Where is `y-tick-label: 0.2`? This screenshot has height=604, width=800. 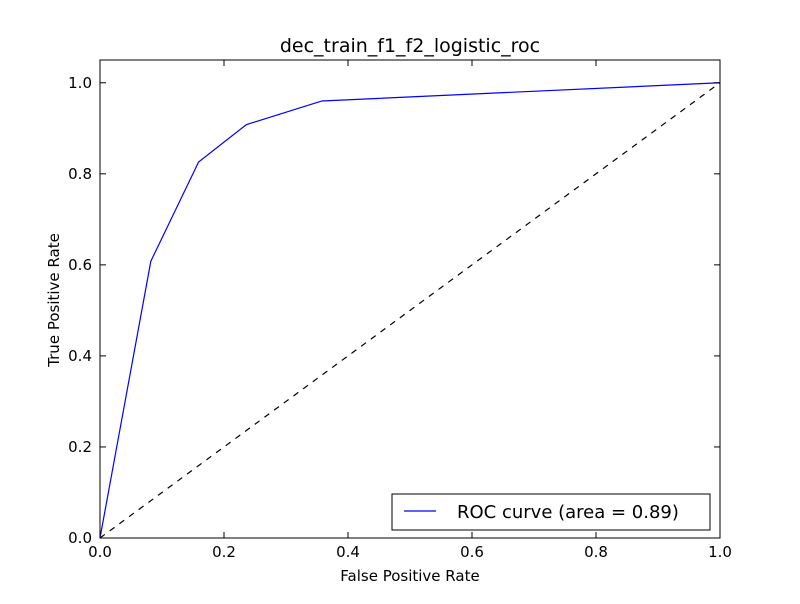
y-tick-label: 0.2 is located at coordinates (80, 447).